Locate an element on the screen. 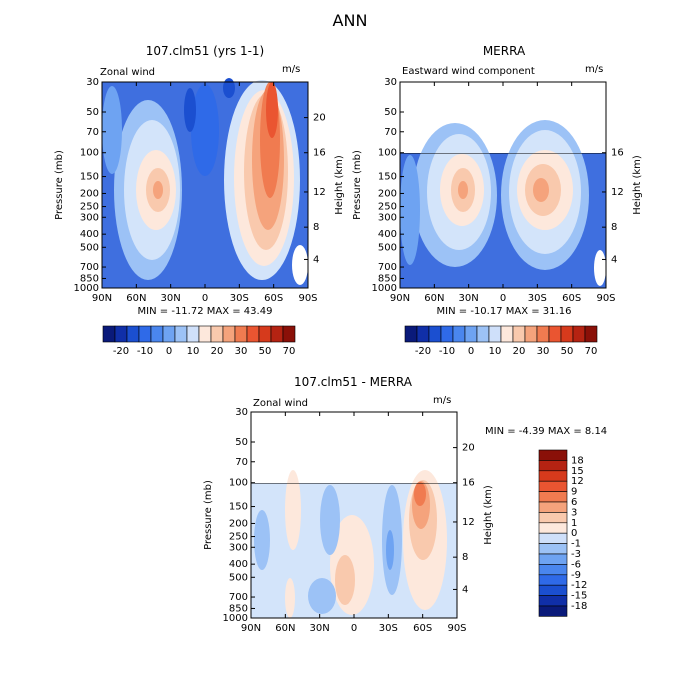 The width and height of the screenshot is (700, 700). merra-ytick-label: 150 is located at coordinates (387, 177).